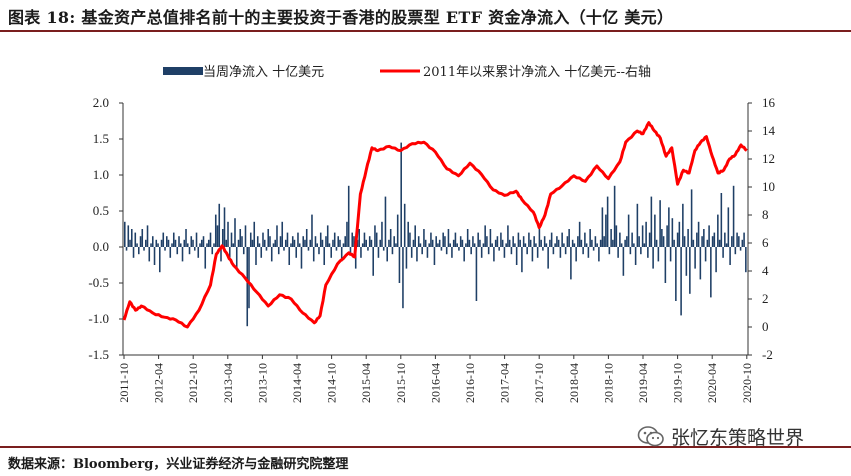  What do you see at coordinates (101, 246) in the screenshot?
I see `left-tick-label: 0.0` at bounding box center [101, 246].